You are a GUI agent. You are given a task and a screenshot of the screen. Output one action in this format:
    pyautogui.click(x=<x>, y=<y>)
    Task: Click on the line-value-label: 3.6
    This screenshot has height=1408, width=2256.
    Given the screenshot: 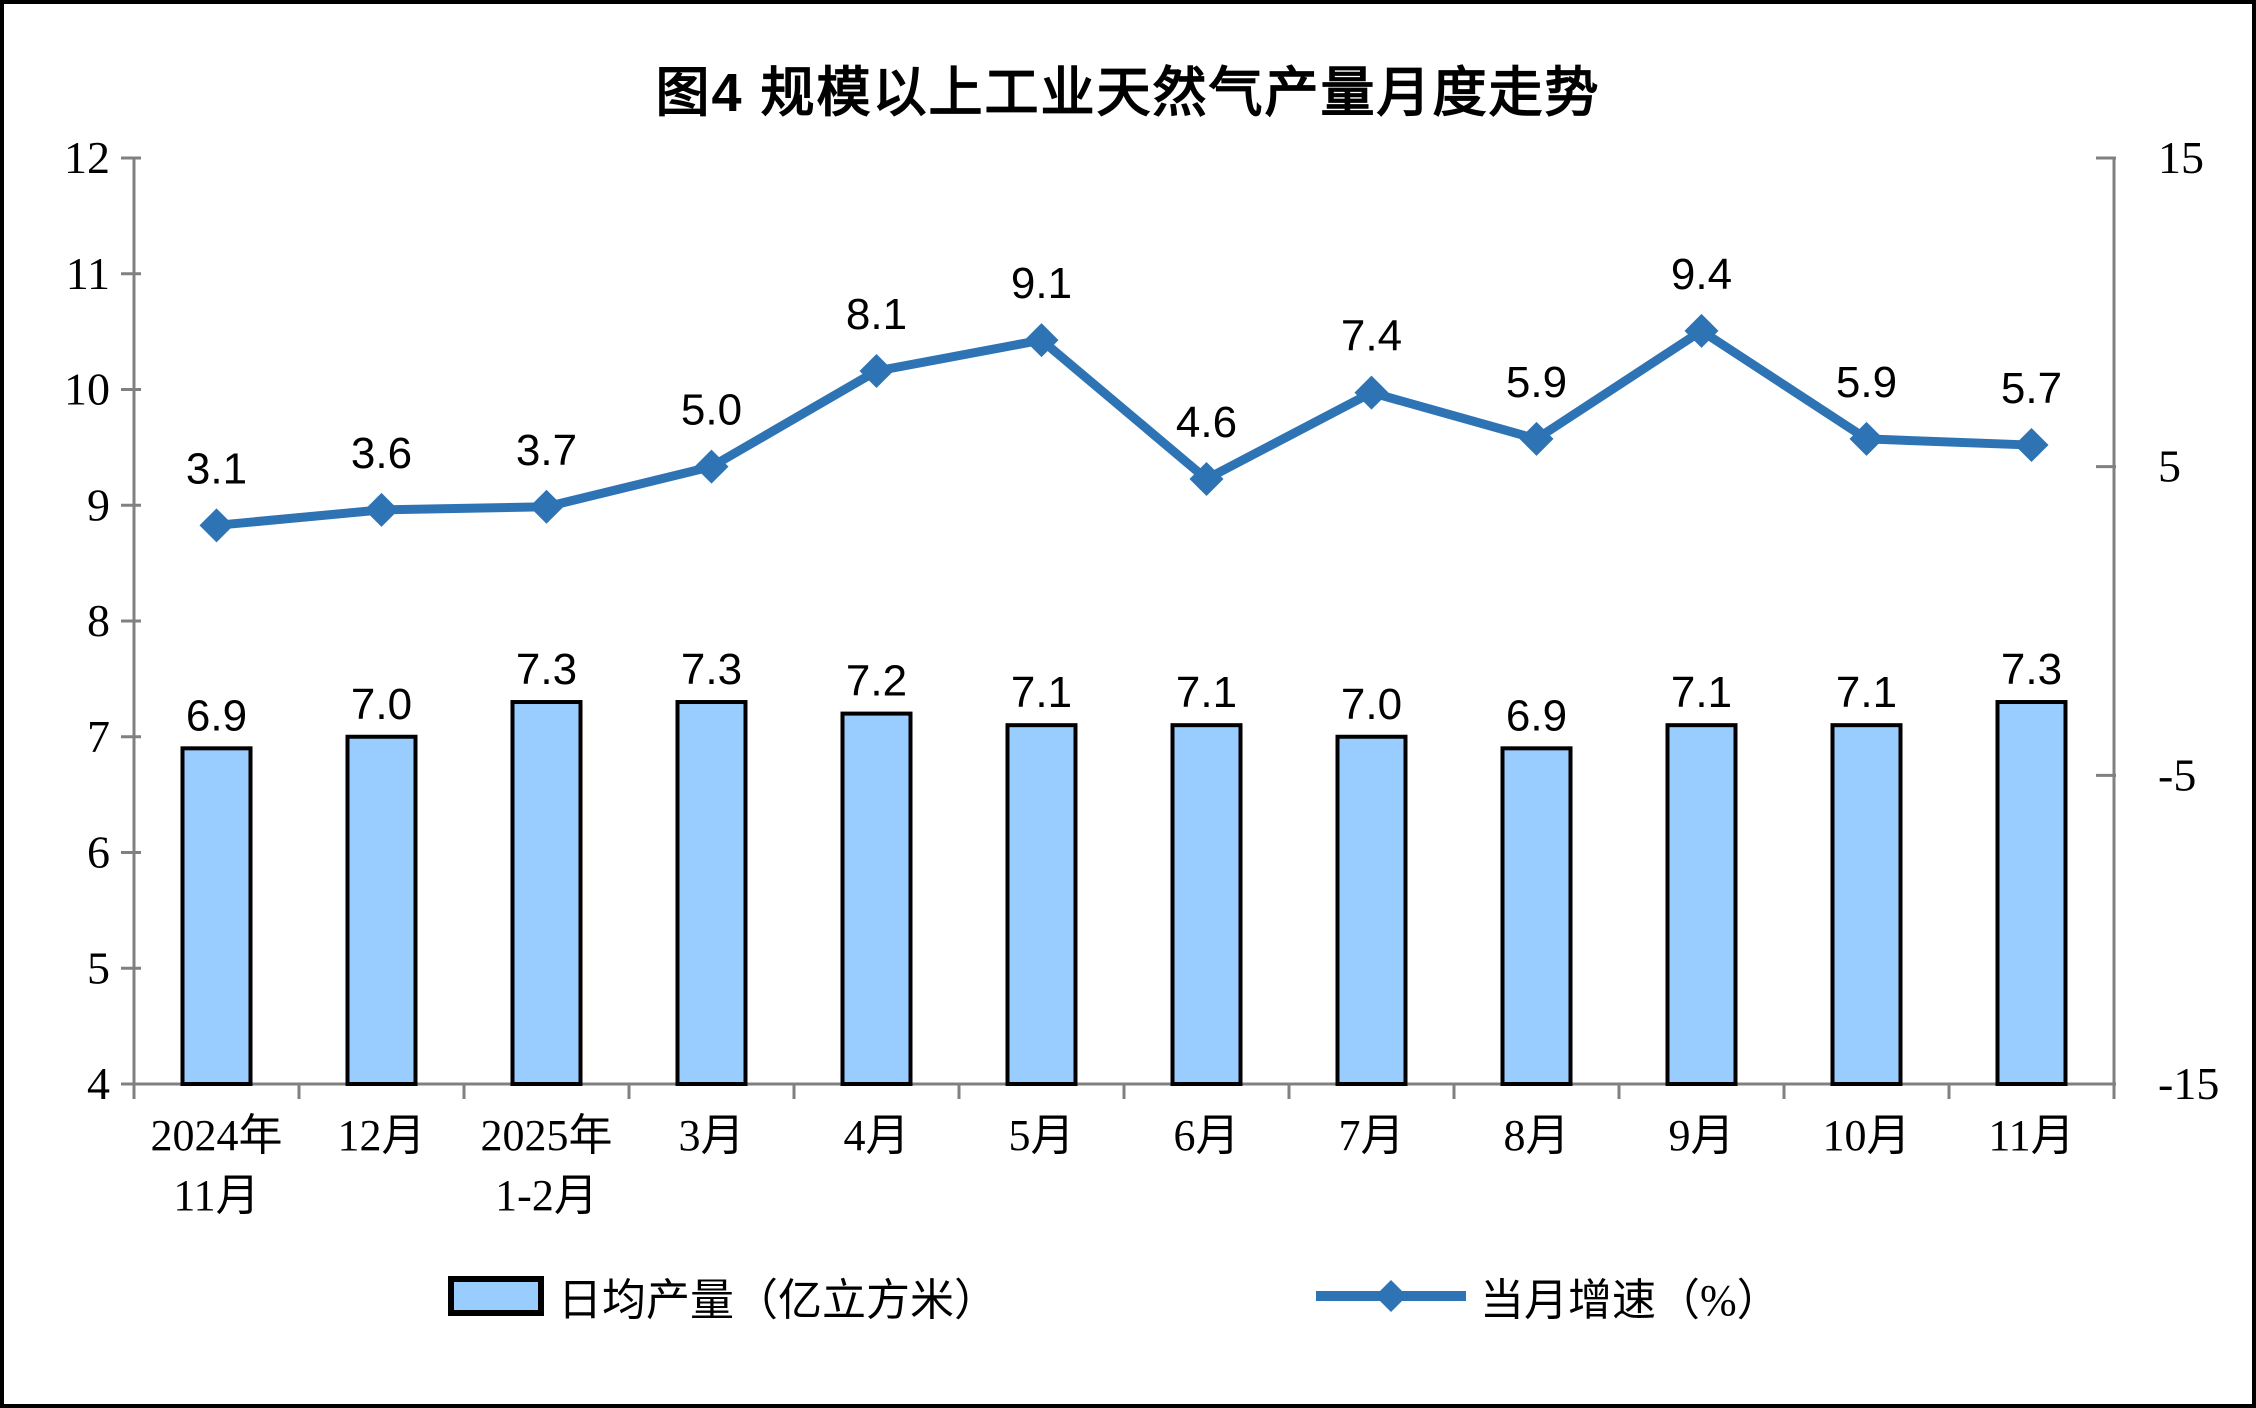 What is the action you would take?
    pyautogui.click(x=381, y=453)
    